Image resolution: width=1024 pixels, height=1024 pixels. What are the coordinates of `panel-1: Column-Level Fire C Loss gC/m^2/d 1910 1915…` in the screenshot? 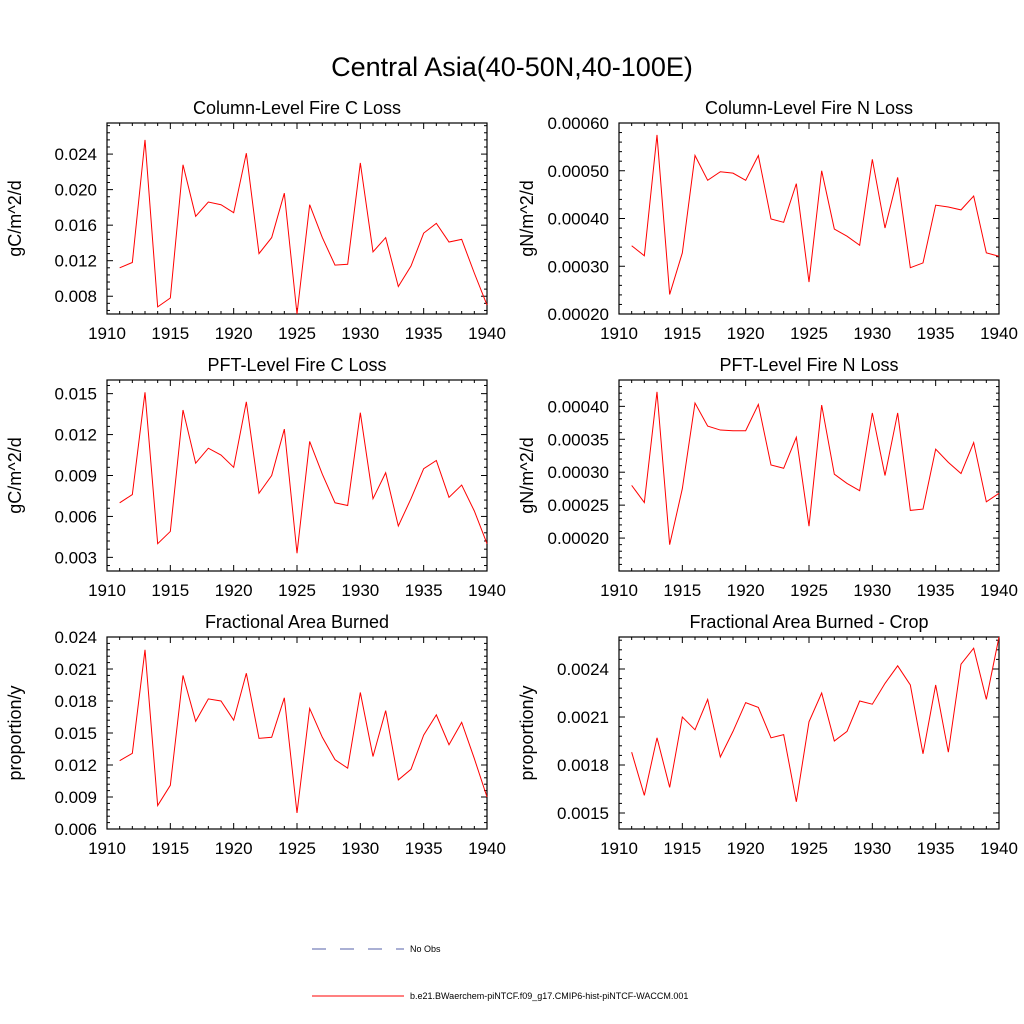 It's located at (255, 220).